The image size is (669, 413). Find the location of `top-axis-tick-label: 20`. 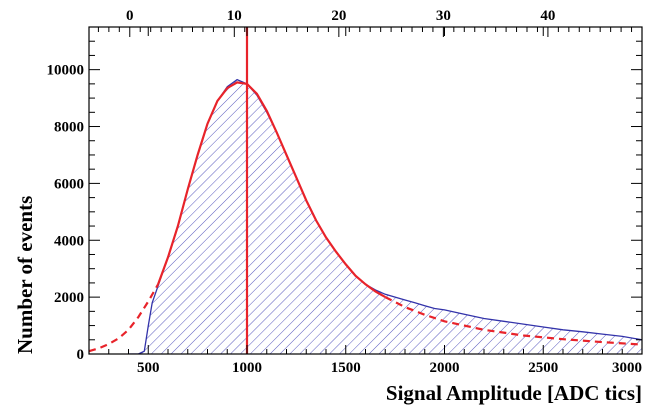

top-axis-tick-label: 20 is located at coordinates (338, 16).